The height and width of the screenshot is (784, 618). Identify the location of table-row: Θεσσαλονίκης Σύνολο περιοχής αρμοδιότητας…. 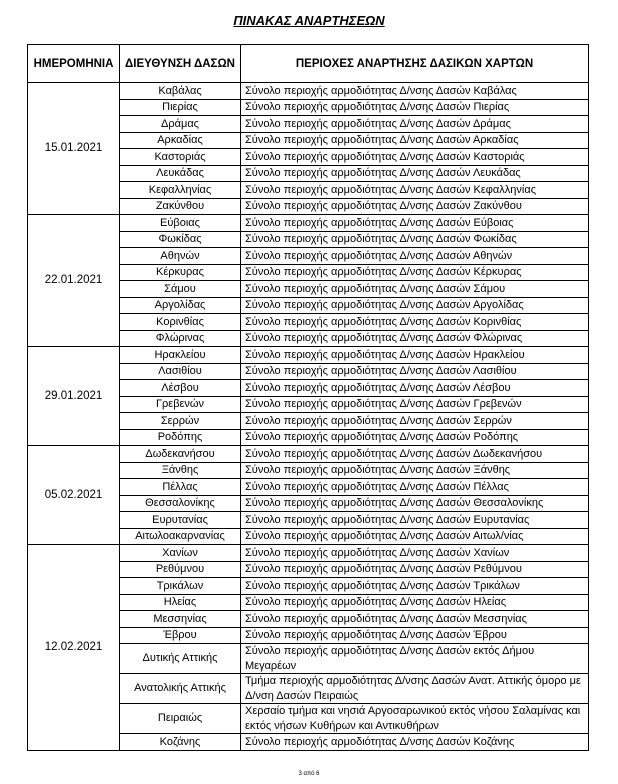
(308, 503).